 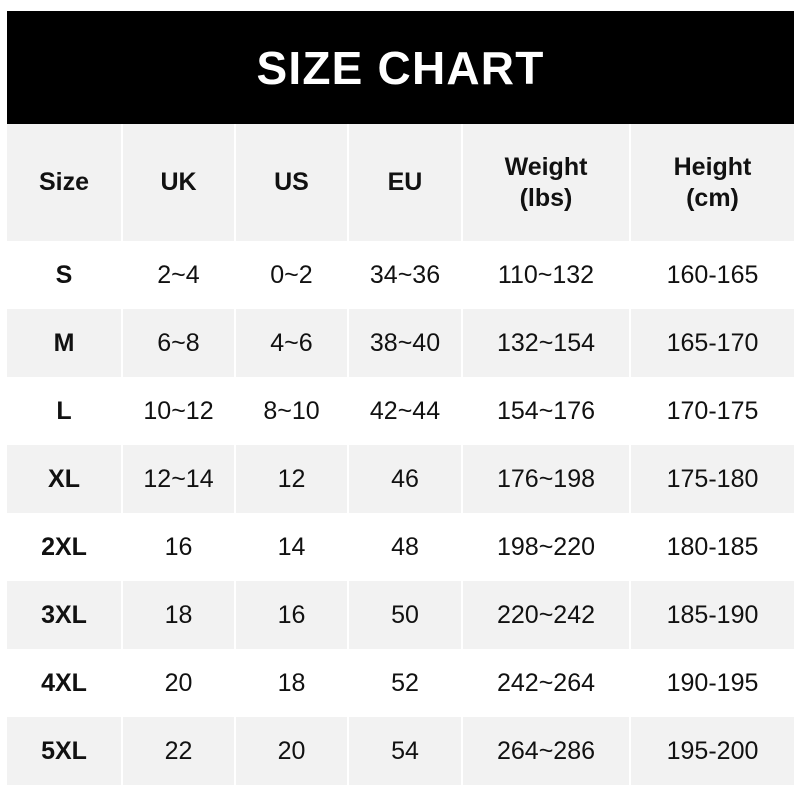 I want to click on cell-size: 2XL, so click(x=65, y=547).